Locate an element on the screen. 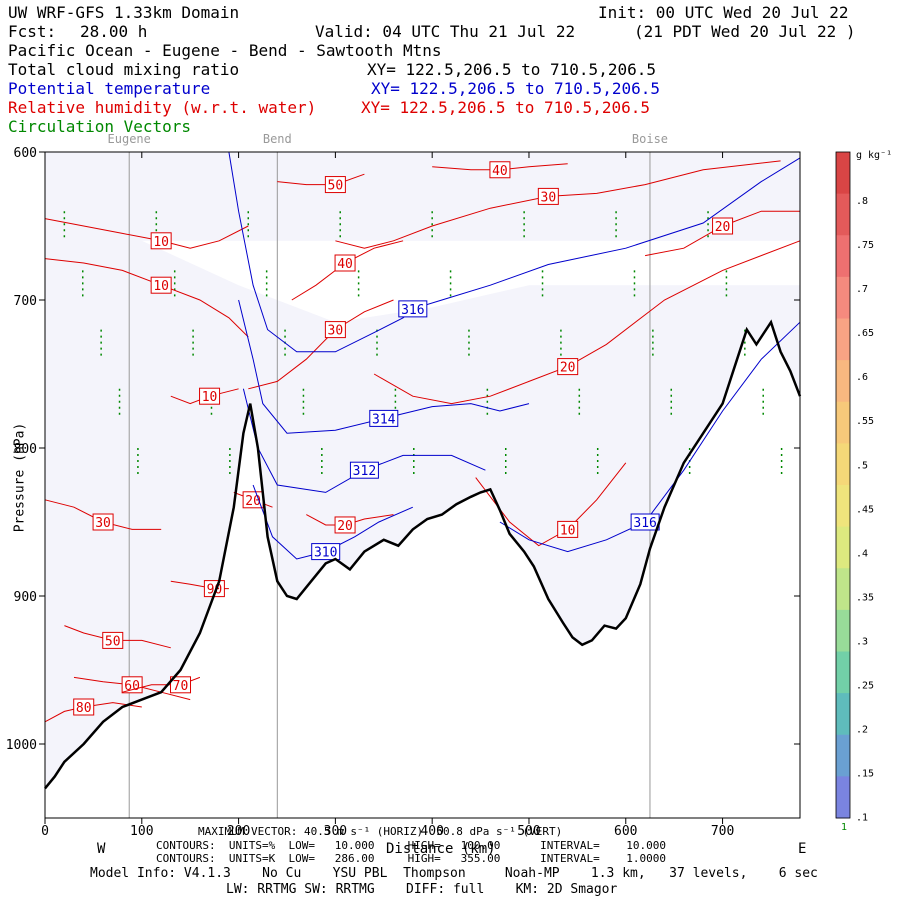 The height and width of the screenshot is (900, 900). theta-contour is located at coordinates (384, 366).